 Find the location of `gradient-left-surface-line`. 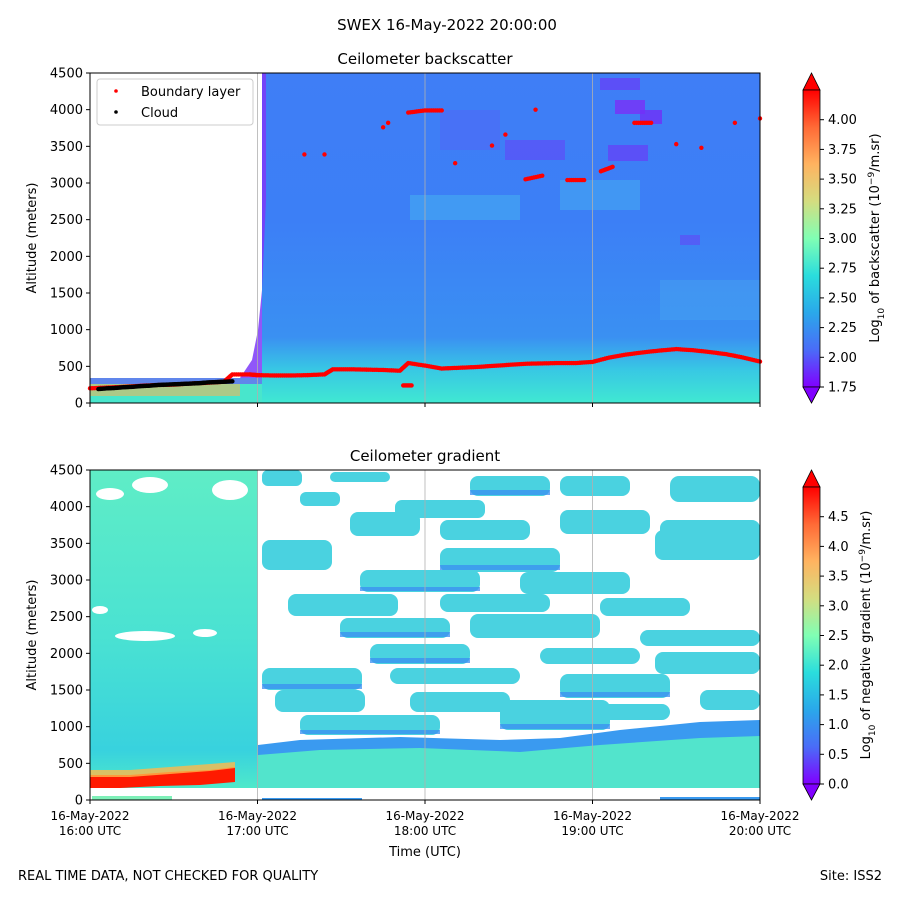

gradient-left-surface-line is located at coordinates (132, 798).